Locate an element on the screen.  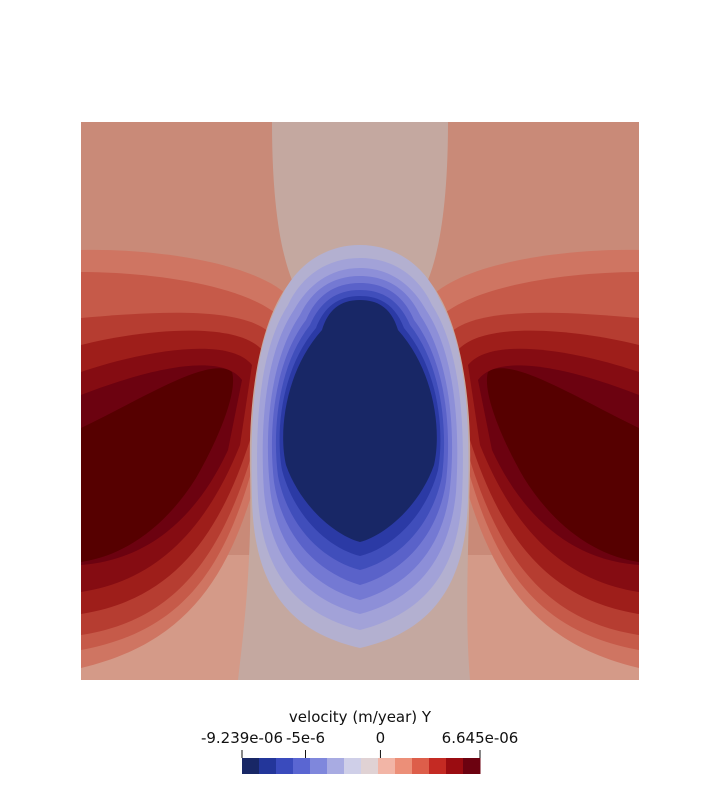
colorbar-tick-label: 6.645e-06 is located at coordinates (480, 738).